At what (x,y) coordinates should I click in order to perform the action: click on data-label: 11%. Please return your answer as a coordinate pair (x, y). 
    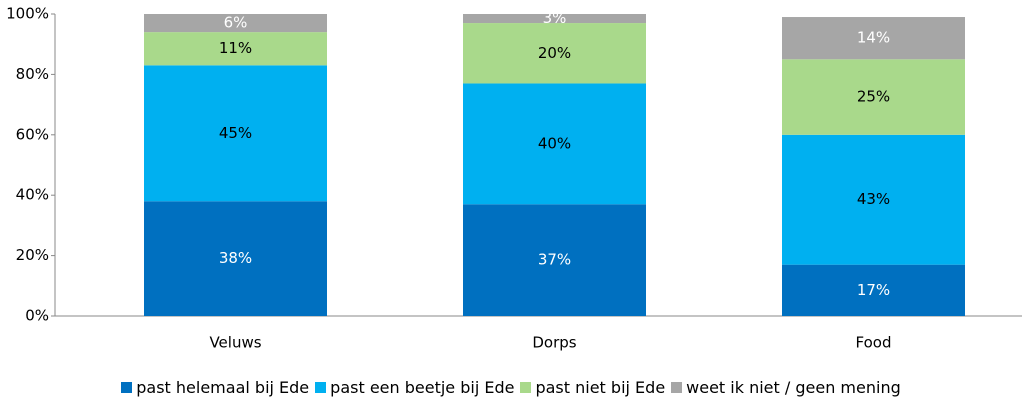
    Looking at the image, I should click on (235, 48).